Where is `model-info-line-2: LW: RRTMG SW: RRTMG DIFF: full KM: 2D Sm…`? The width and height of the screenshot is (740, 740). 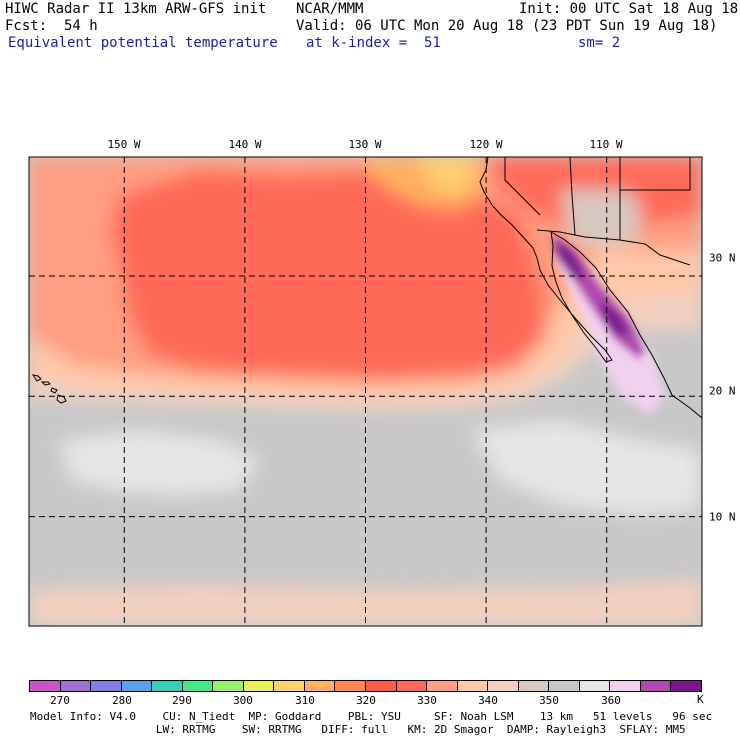 model-info-line-2: LW: RRTMG SW: RRTMG DIFF: full KM: 2D Sm… is located at coordinates (358, 729).